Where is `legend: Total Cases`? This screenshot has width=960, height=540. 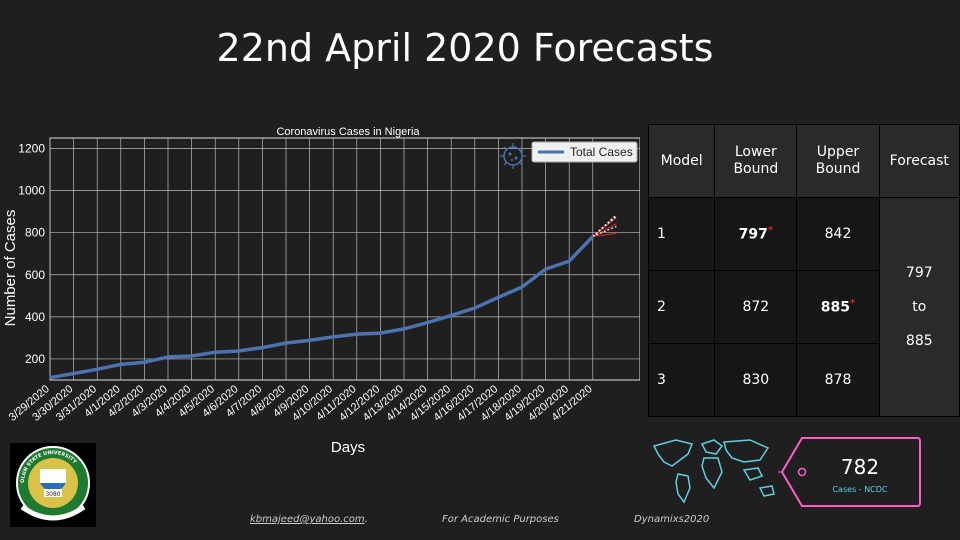 legend: Total Cases is located at coordinates (584, 152).